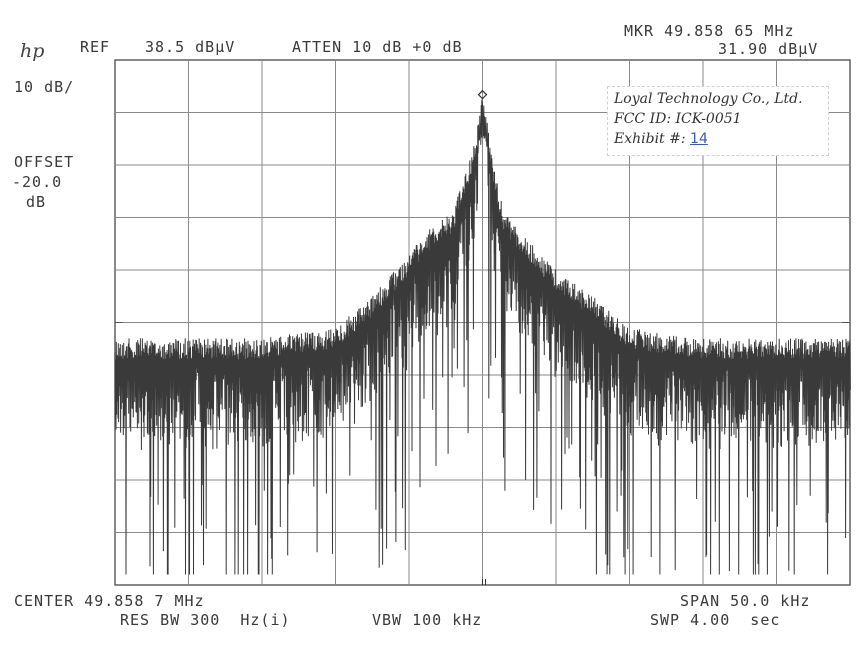 The height and width of the screenshot is (650, 868). What do you see at coordinates (36, 202) in the screenshot?
I see `offset-unit: dB` at bounding box center [36, 202].